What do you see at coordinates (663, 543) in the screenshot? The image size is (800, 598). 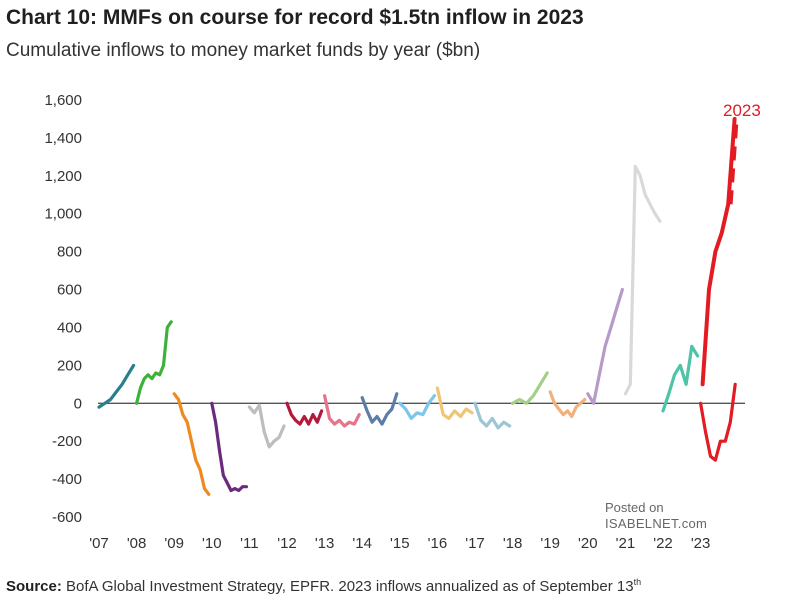 I see `x-tick-label: '22` at bounding box center [663, 543].